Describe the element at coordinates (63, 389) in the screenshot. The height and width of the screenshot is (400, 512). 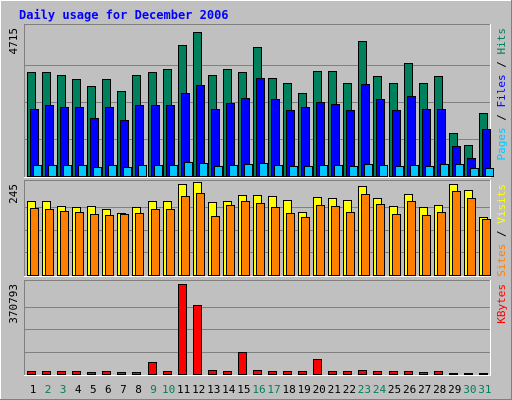
I see `x-tick-day-3: 3` at that location.